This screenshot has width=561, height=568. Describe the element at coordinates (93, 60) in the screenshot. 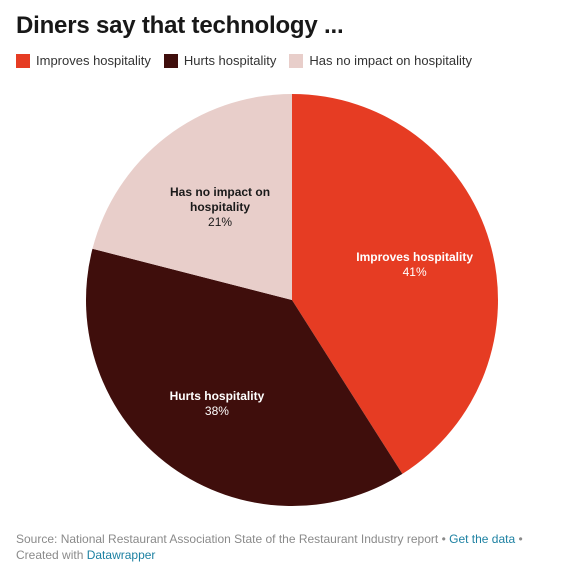

I see `legend-label-improves: Improves hospitality` at that location.